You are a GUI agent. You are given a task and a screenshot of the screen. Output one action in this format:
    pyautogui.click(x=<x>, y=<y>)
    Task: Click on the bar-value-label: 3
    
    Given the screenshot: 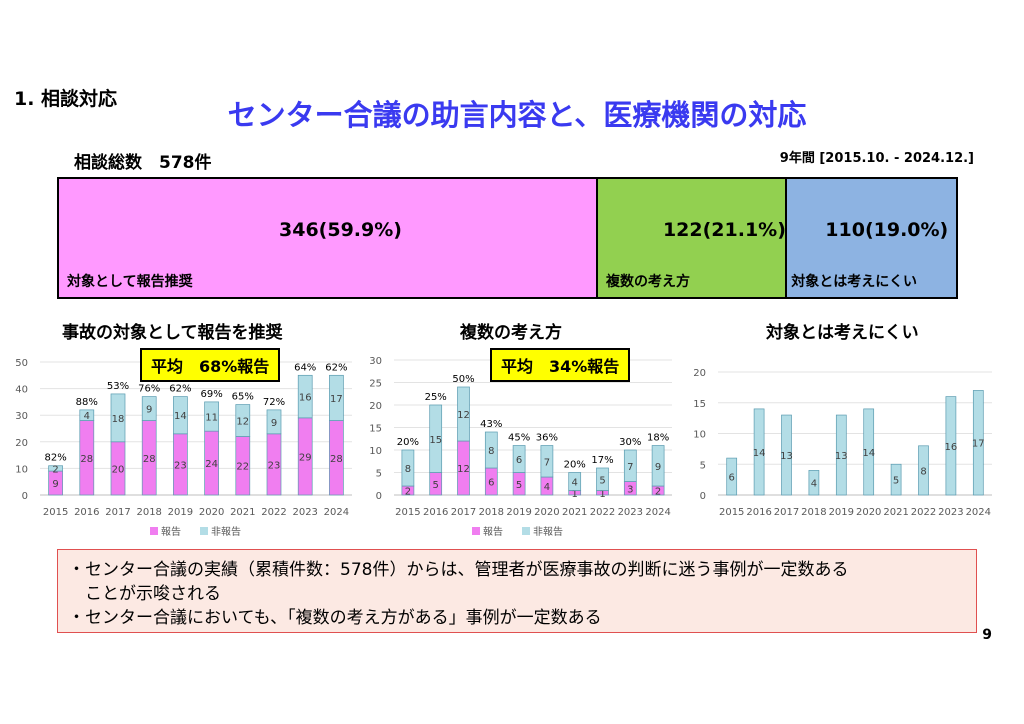 What is the action you would take?
    pyautogui.click(x=630, y=489)
    